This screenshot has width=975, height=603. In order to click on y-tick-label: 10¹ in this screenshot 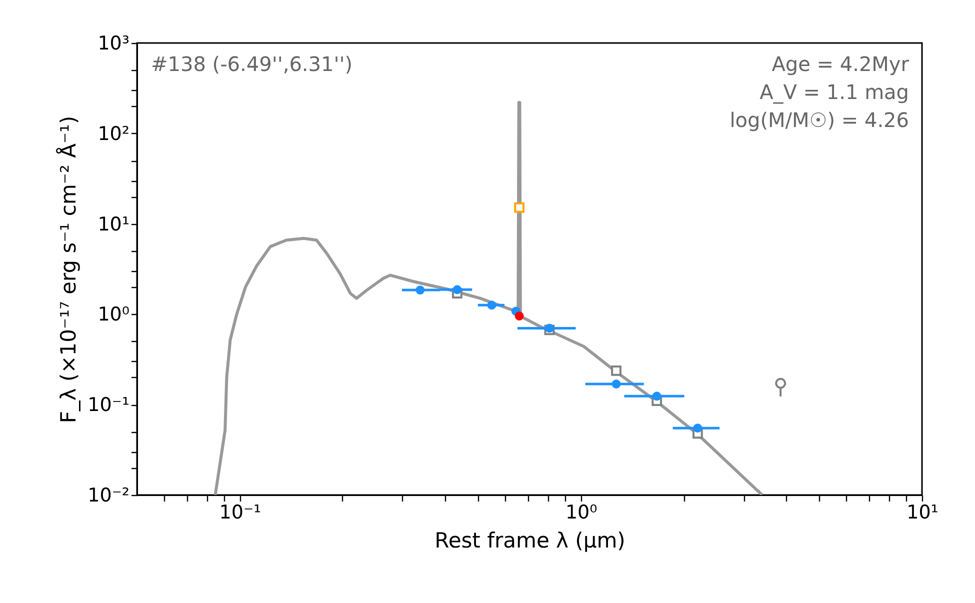, I will do `click(114, 224)`.